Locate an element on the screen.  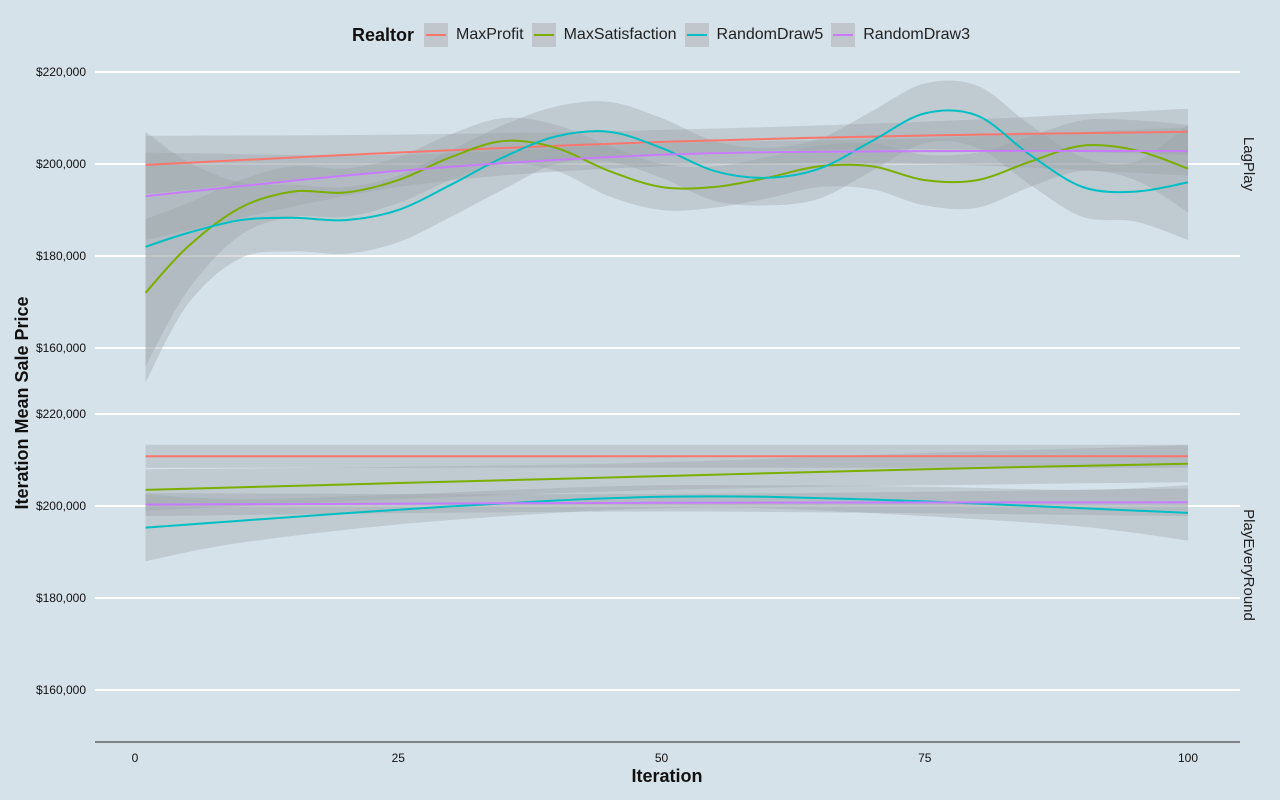
legend-swatch-maxprofit is located at coordinates (436, 35).